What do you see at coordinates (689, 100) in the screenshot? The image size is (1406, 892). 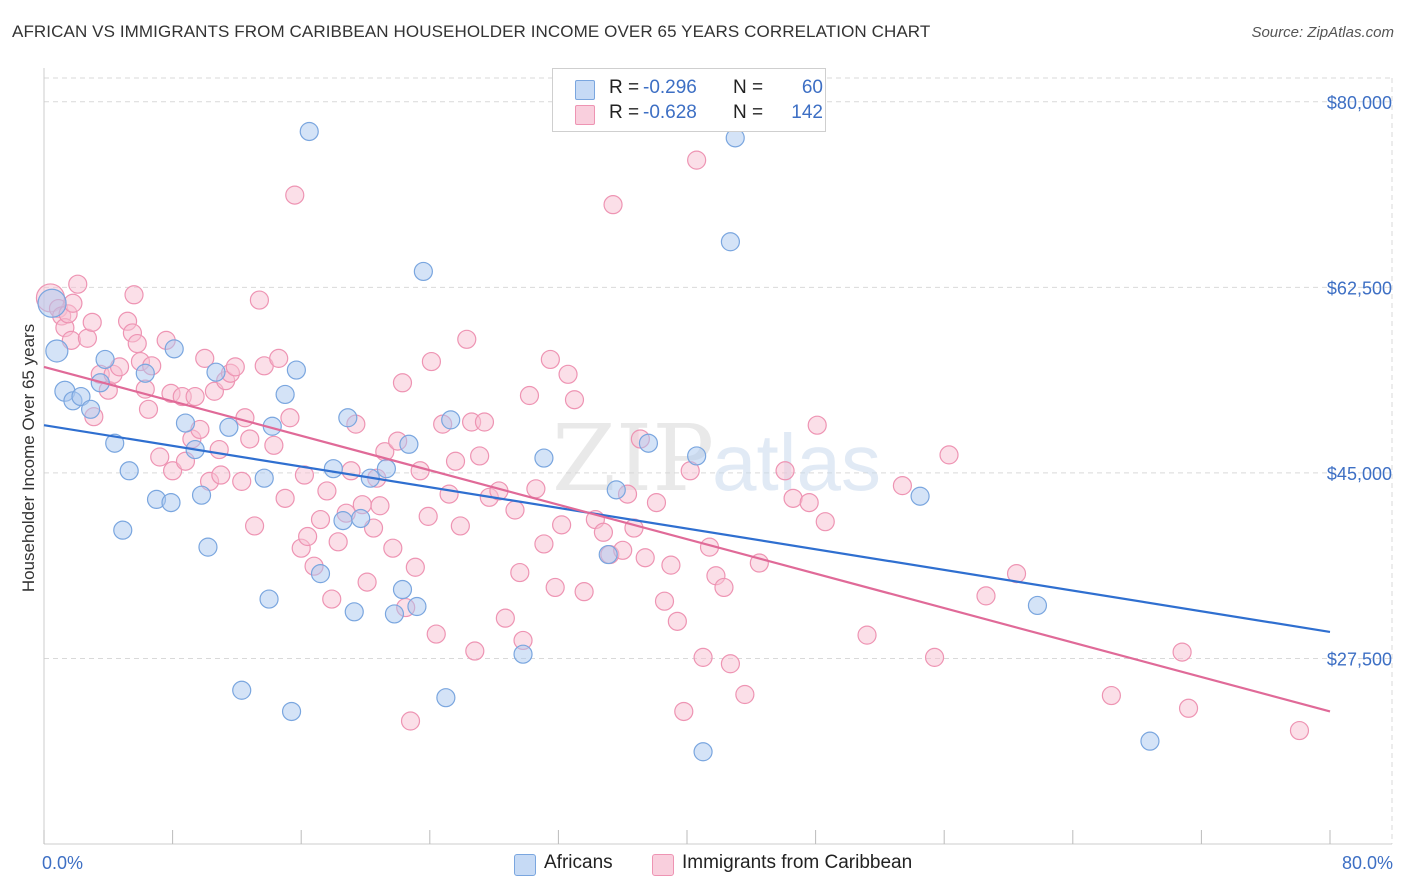 I see `stats-legend: R = -0.296 N = 60 R = -0.628 N = 142` at bounding box center [689, 100].